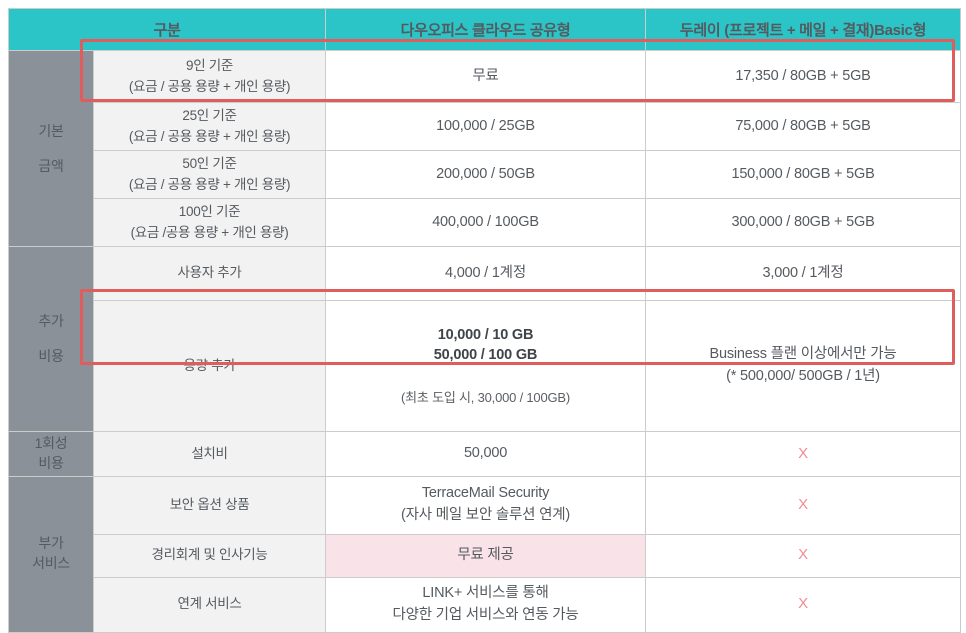  Describe the element at coordinates (803, 76) in the screenshot. I see `cell-dooray-9person: 17,350 / 80GB + 5GB` at that location.